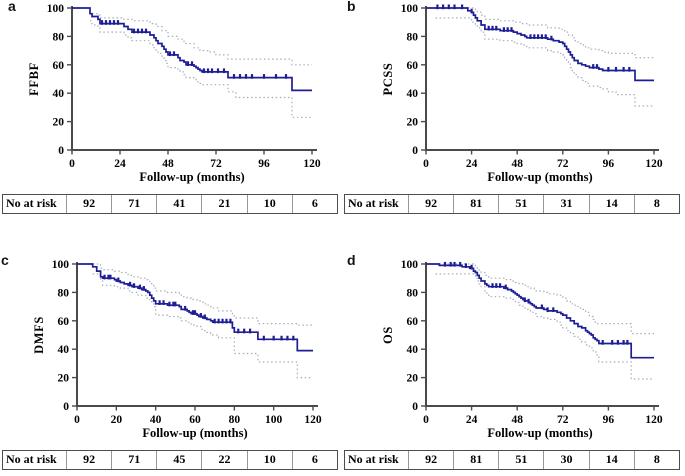 The width and height of the screenshot is (685, 476). I want to click on table-row: No at risk 92 71 41 21 10 6, so click(170, 204).